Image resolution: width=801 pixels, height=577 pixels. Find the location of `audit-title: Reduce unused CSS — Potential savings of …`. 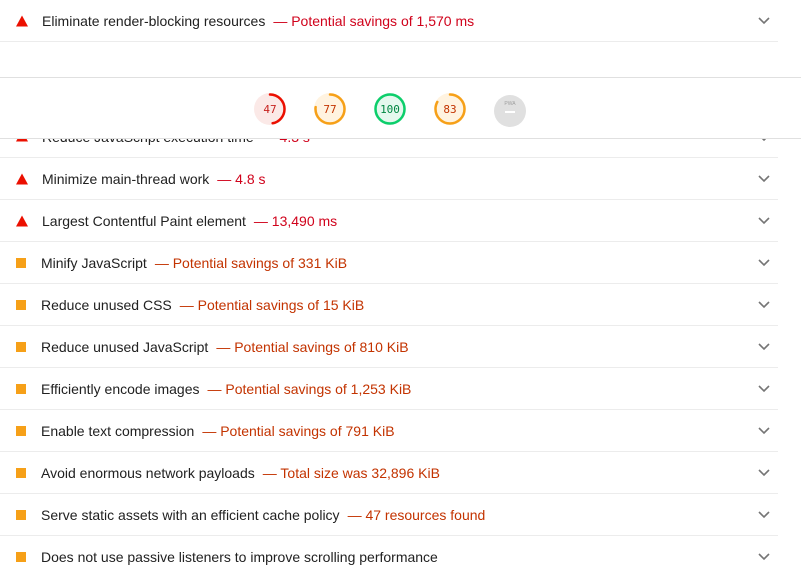

audit-title: Reduce unused CSS — Potential savings of … is located at coordinates (203, 304).